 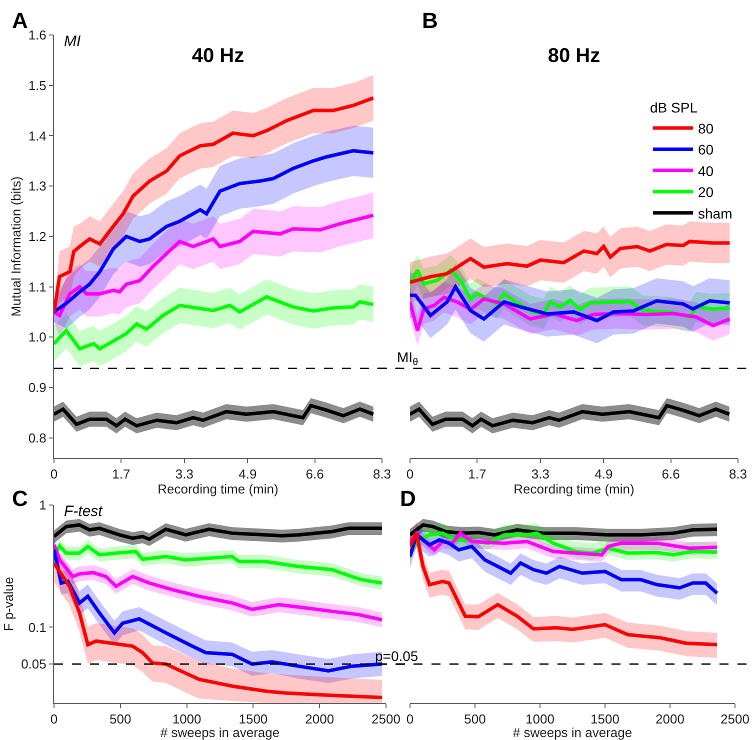 What do you see at coordinates (72, 41) in the screenshot?
I see `annotation: MI` at bounding box center [72, 41].